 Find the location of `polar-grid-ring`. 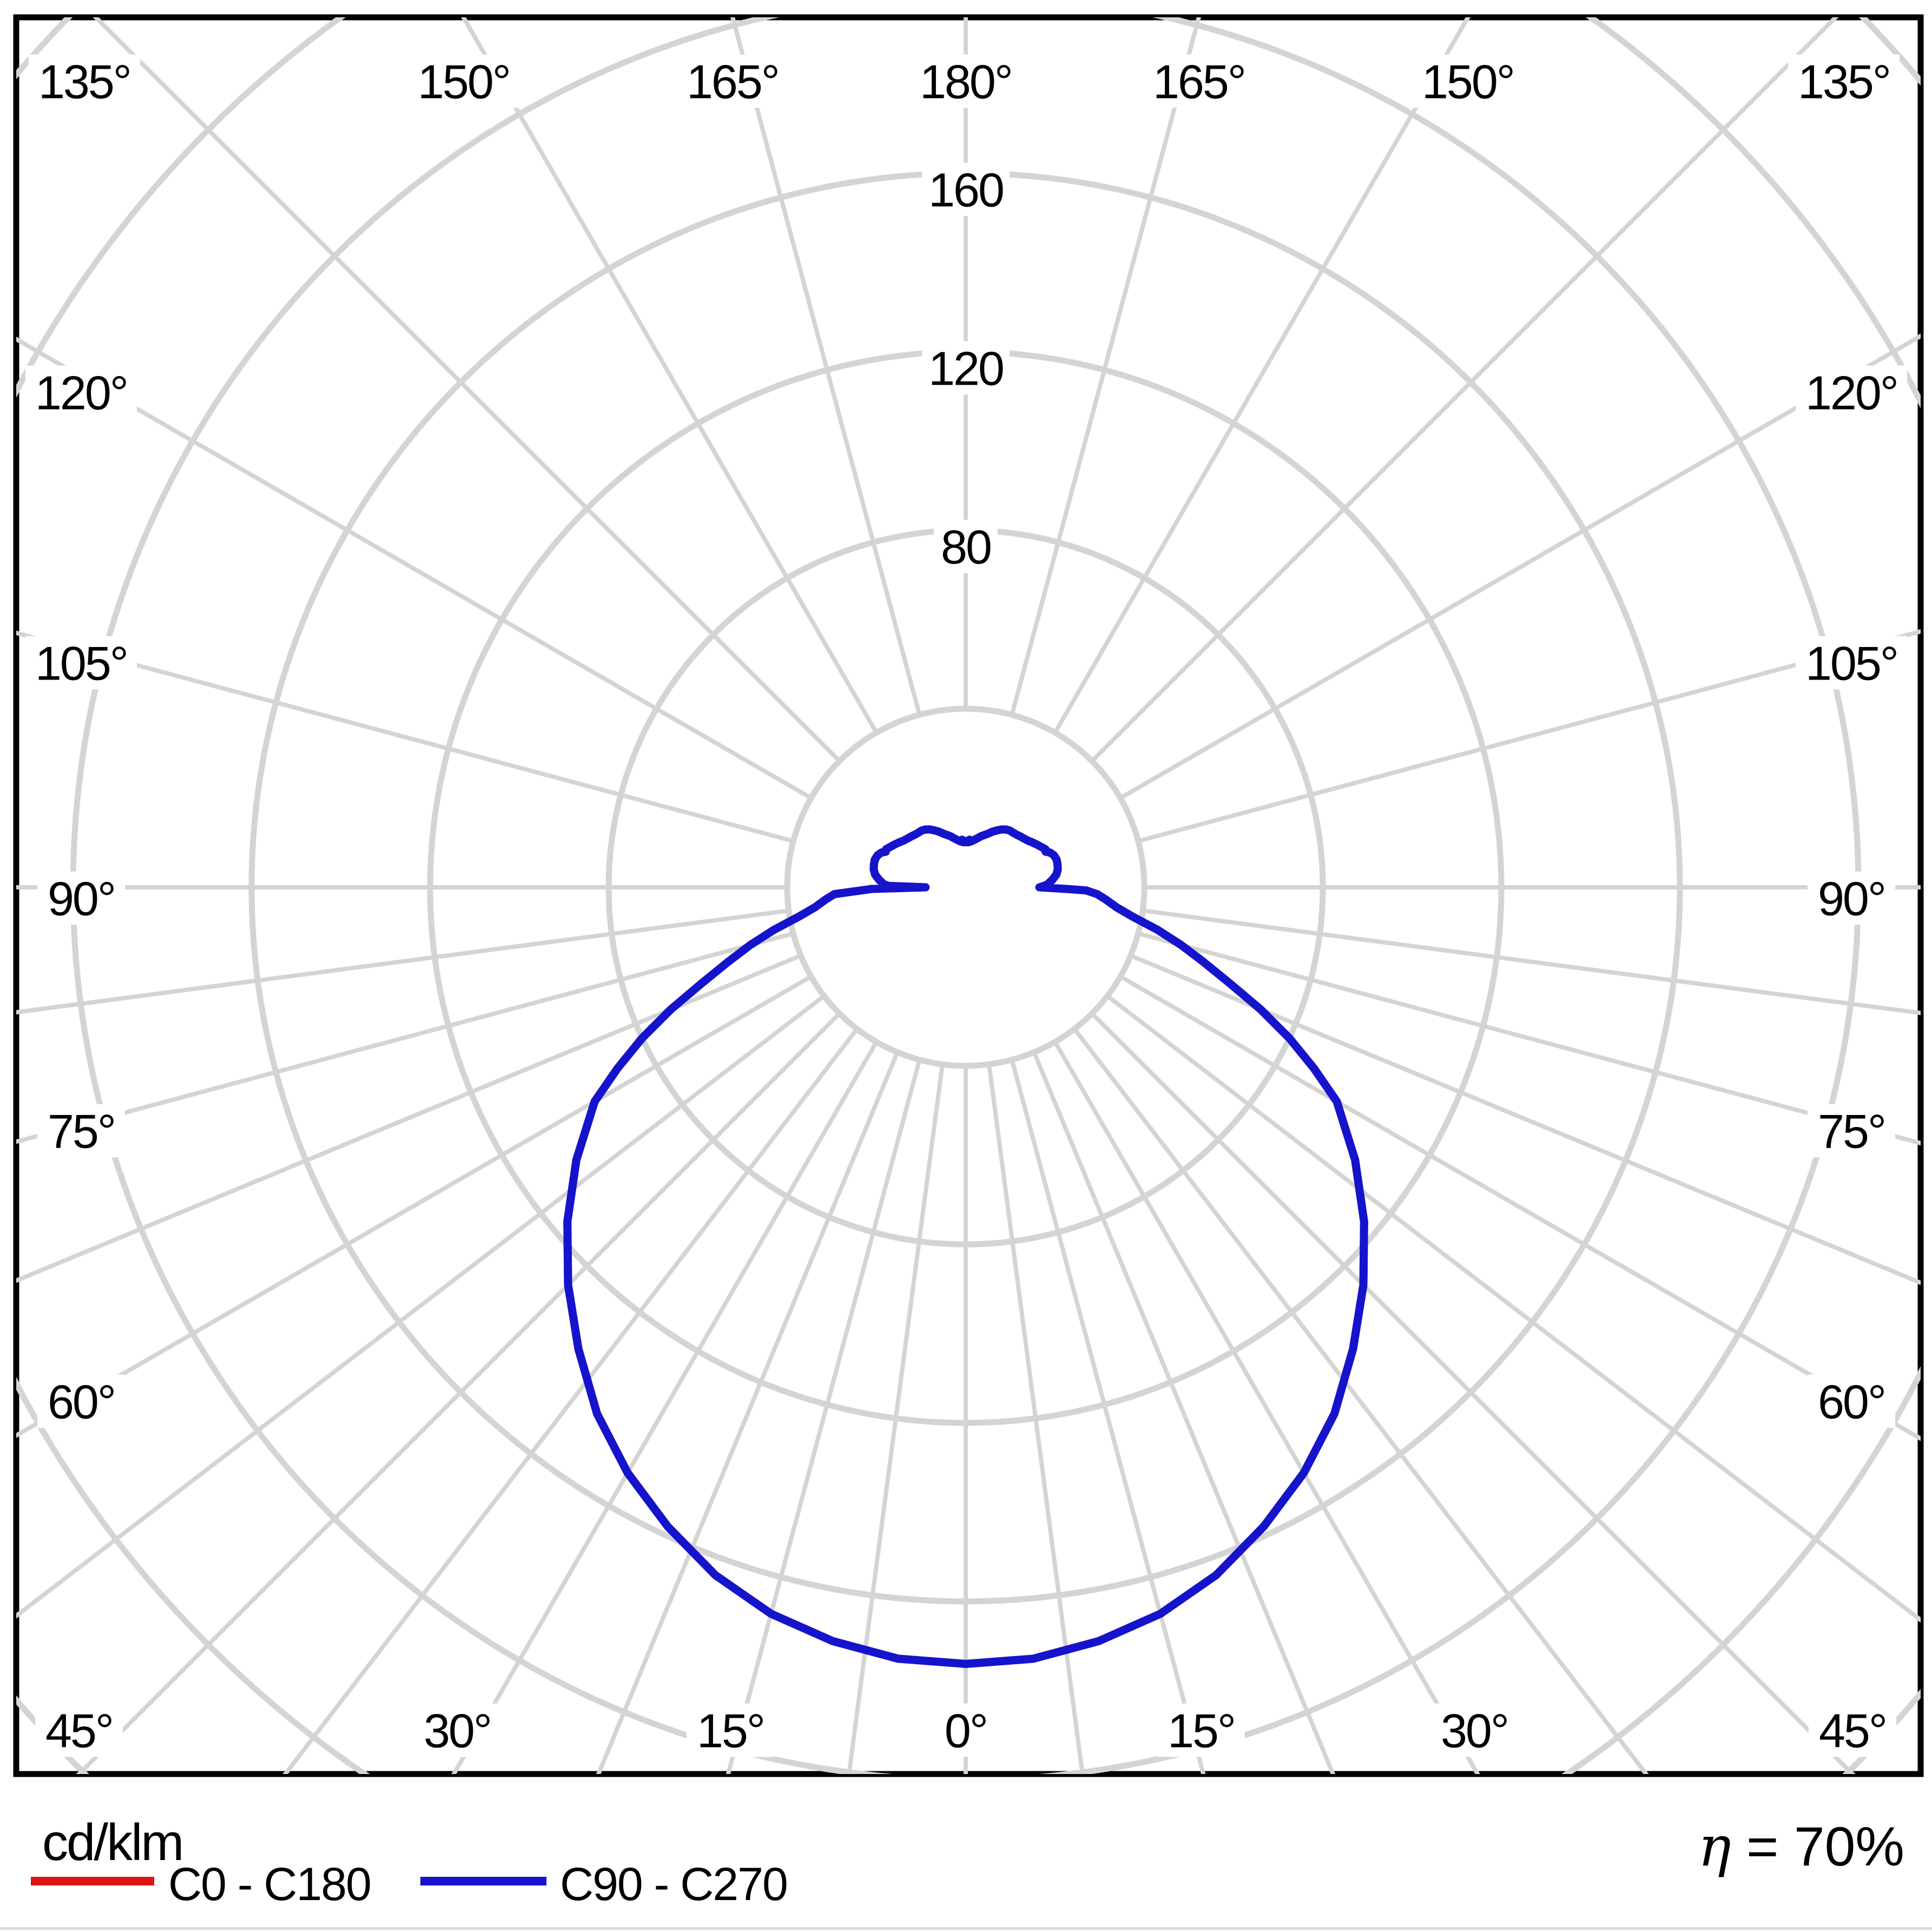

polar-grid-ring is located at coordinates (966, 887).